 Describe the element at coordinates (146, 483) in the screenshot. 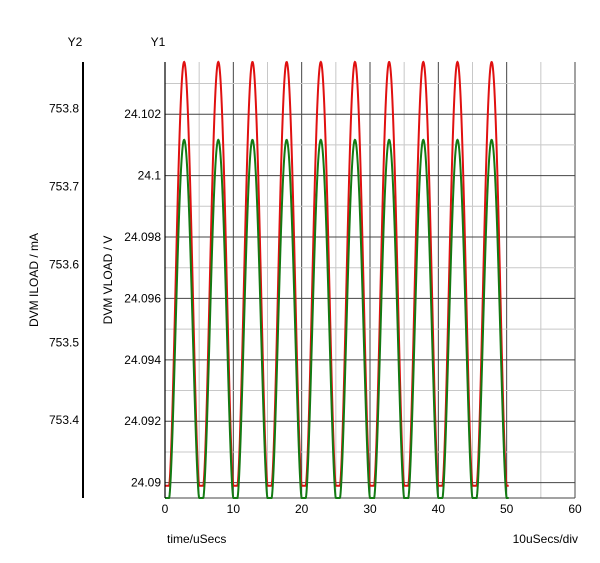

I see `y1-tick-label: 24.09` at that location.